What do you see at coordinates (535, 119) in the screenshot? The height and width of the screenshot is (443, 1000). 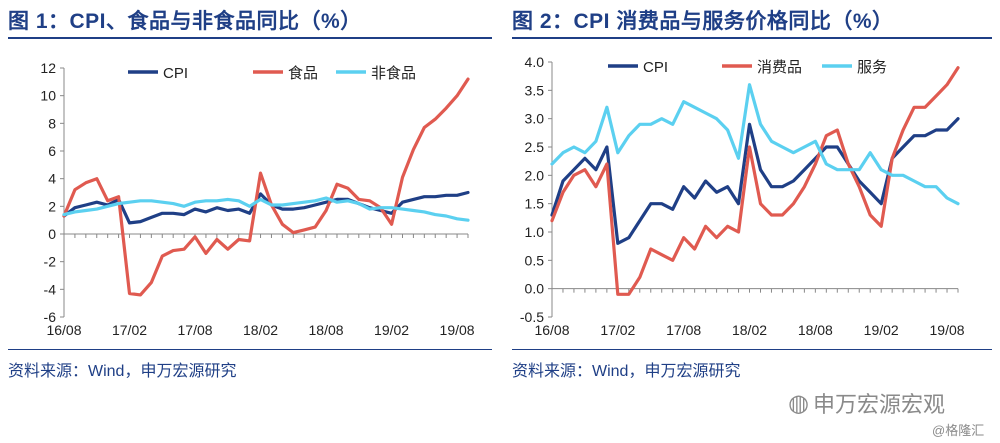 I see `y-tick-label: 3.0` at bounding box center [535, 119].